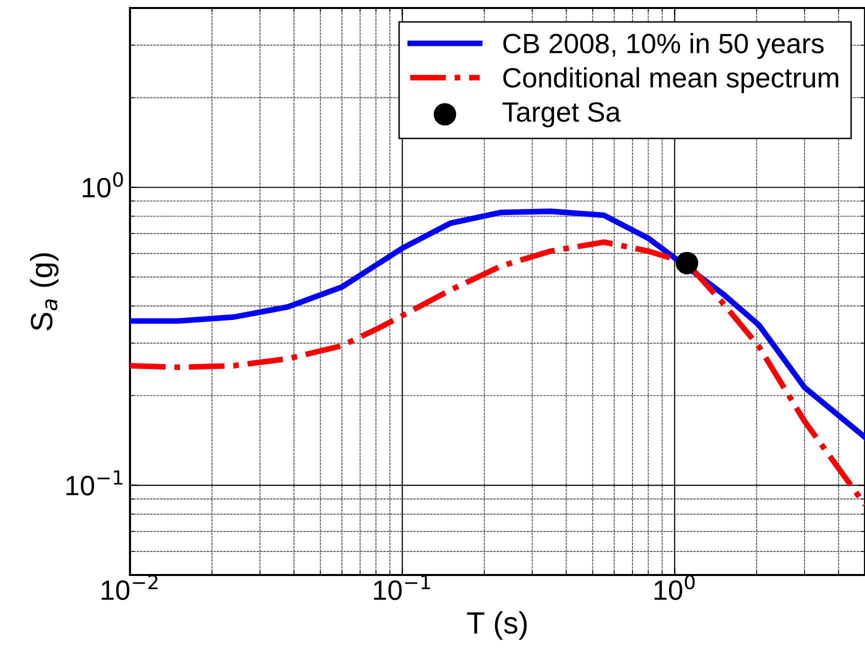 Image resolution: width=865 pixels, height=667 pixels. I want to click on legend-label: Conditional mean spectrum, so click(670, 80).